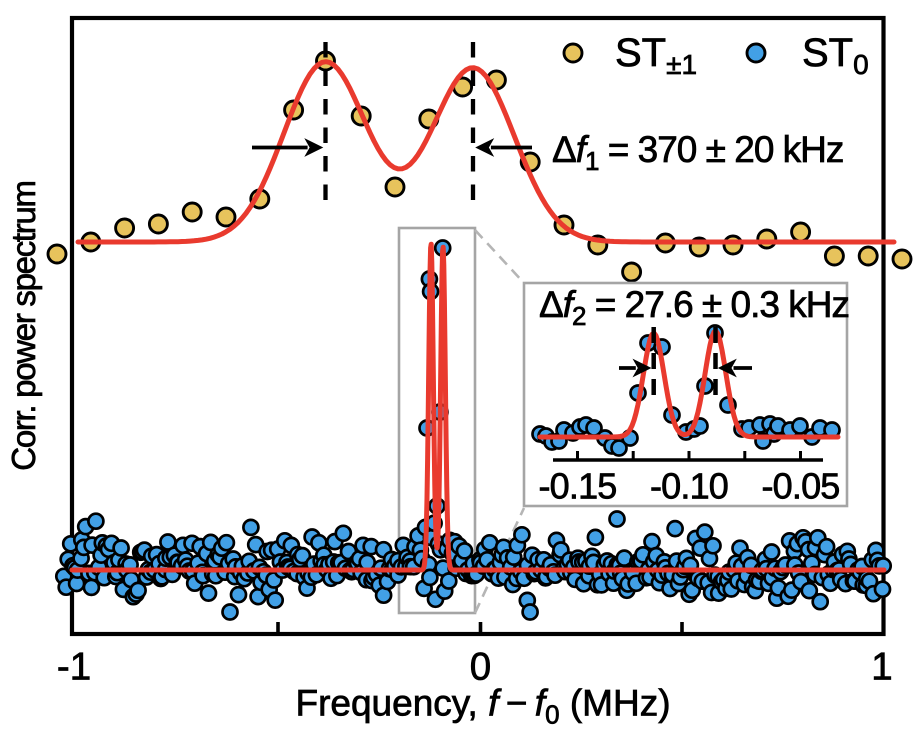 This screenshot has width=924, height=730. What do you see at coordinates (689, 486) in the screenshot?
I see `svg-text: -0.10` at bounding box center [689, 486].